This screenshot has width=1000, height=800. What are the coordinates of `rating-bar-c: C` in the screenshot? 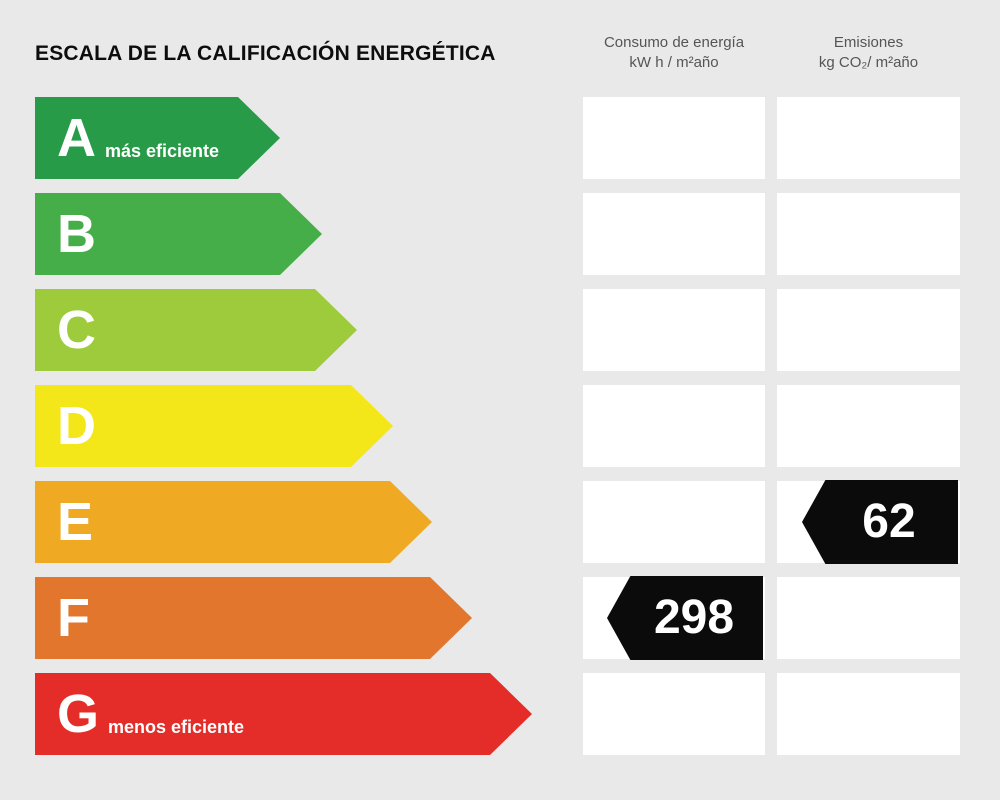 It's located at (196, 330).